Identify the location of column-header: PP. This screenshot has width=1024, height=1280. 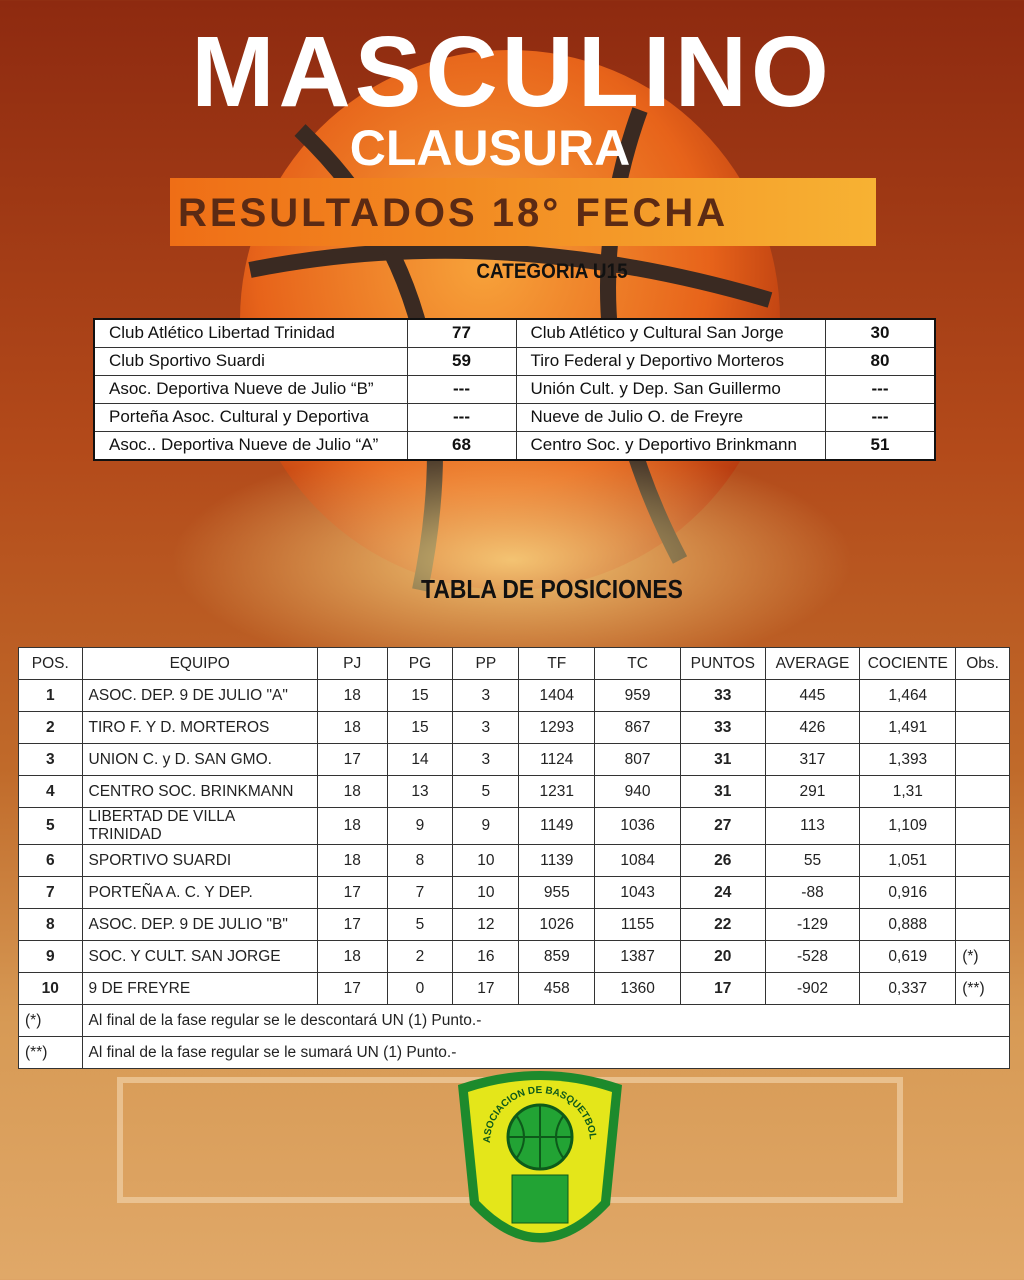
(486, 663).